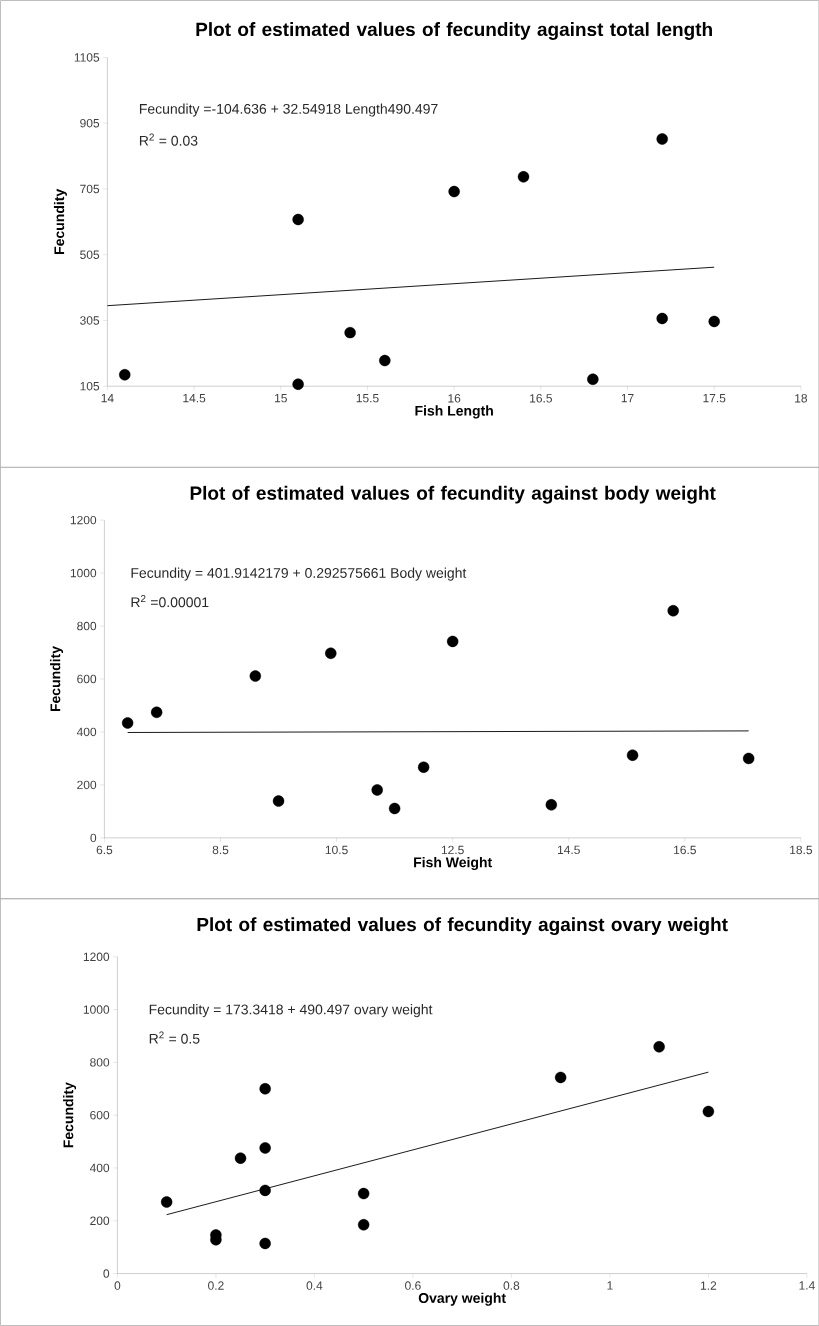 The height and width of the screenshot is (1326, 819). What do you see at coordinates (714, 398) in the screenshot?
I see `x-tick-label: 17.5` at bounding box center [714, 398].